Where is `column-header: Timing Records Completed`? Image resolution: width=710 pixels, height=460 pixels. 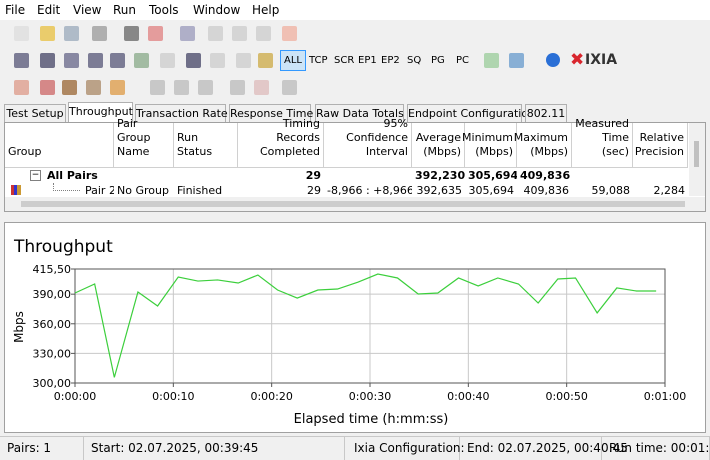
column-header: Timing Records Completed is located at coordinates (281, 142).